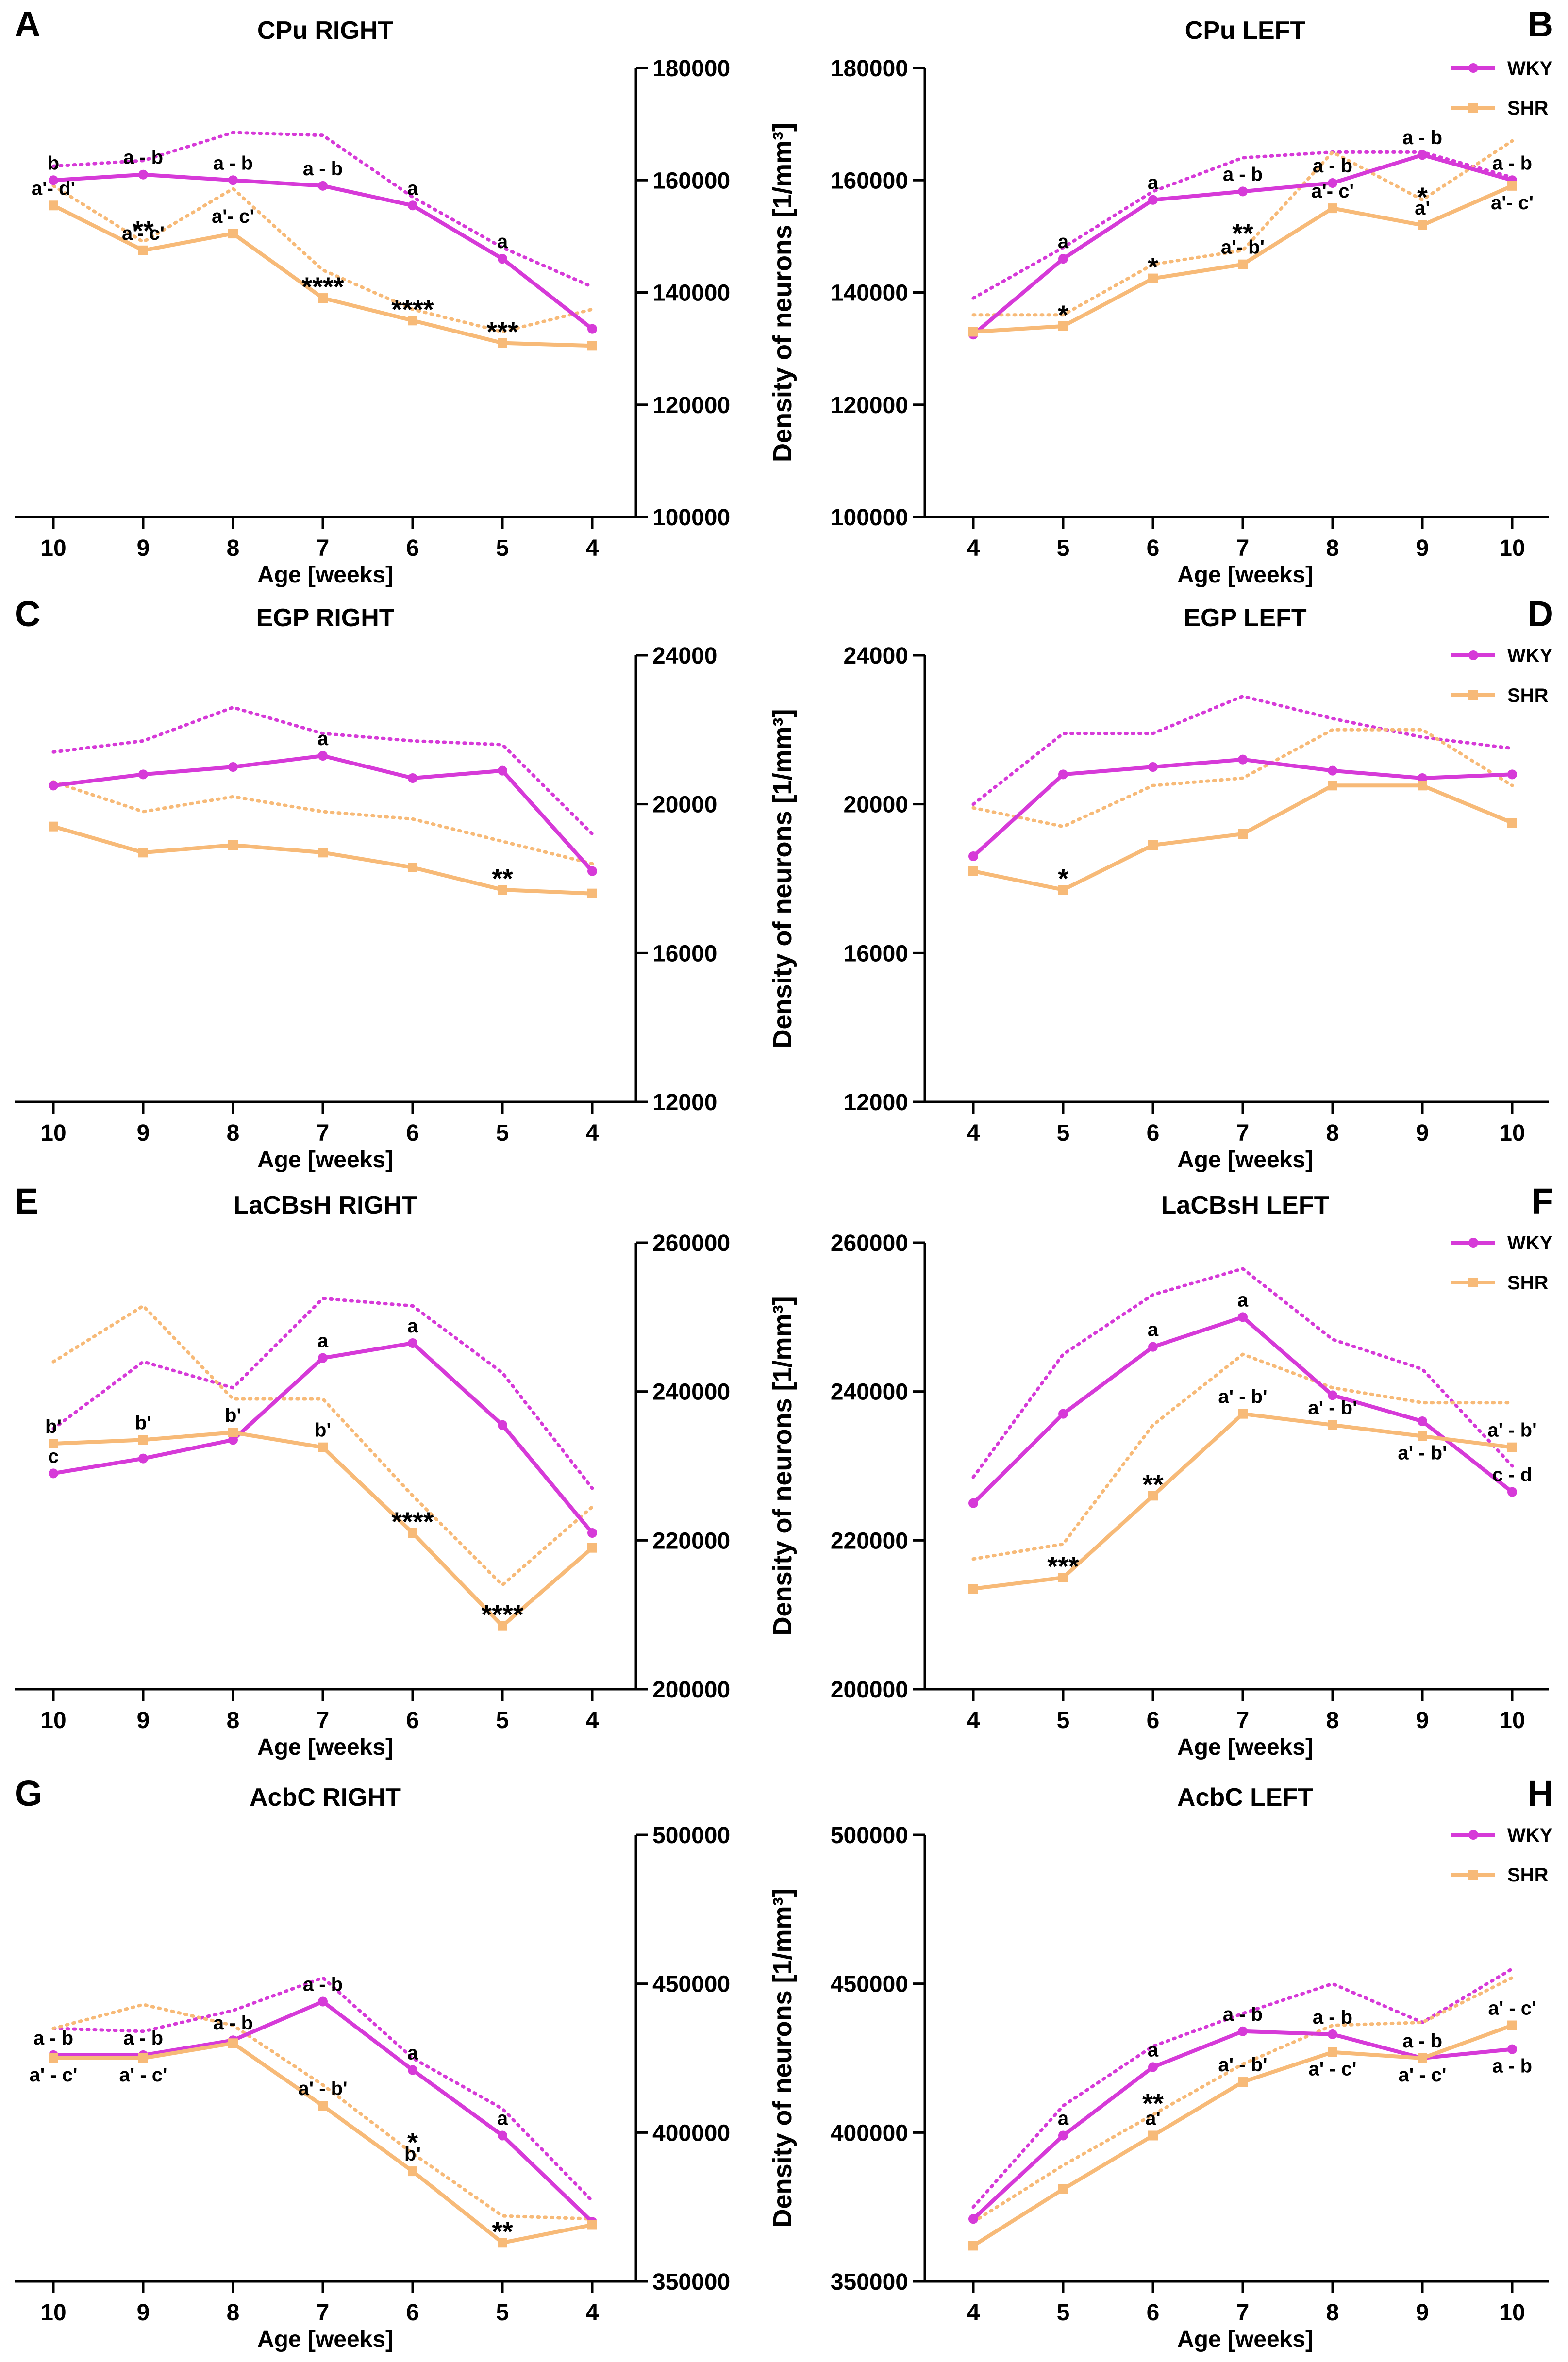 This screenshot has width=1568, height=2362. What do you see at coordinates (1540, 614) in the screenshot?
I see `panel-letter-d: D` at bounding box center [1540, 614].